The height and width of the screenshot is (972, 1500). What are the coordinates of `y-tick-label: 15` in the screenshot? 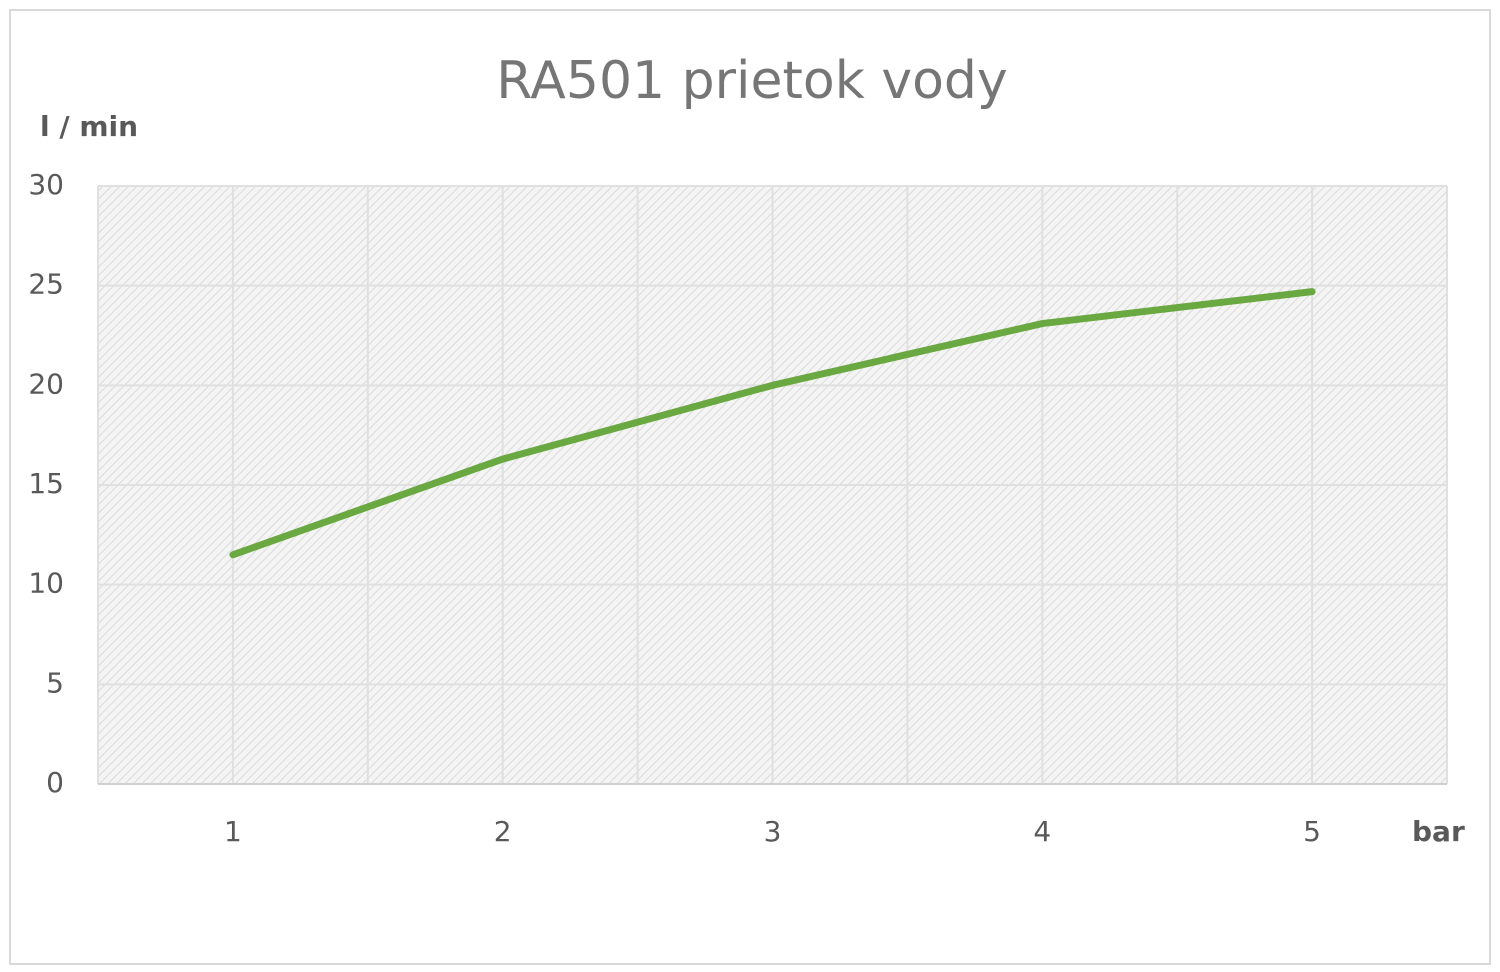 It's located at (46, 483).